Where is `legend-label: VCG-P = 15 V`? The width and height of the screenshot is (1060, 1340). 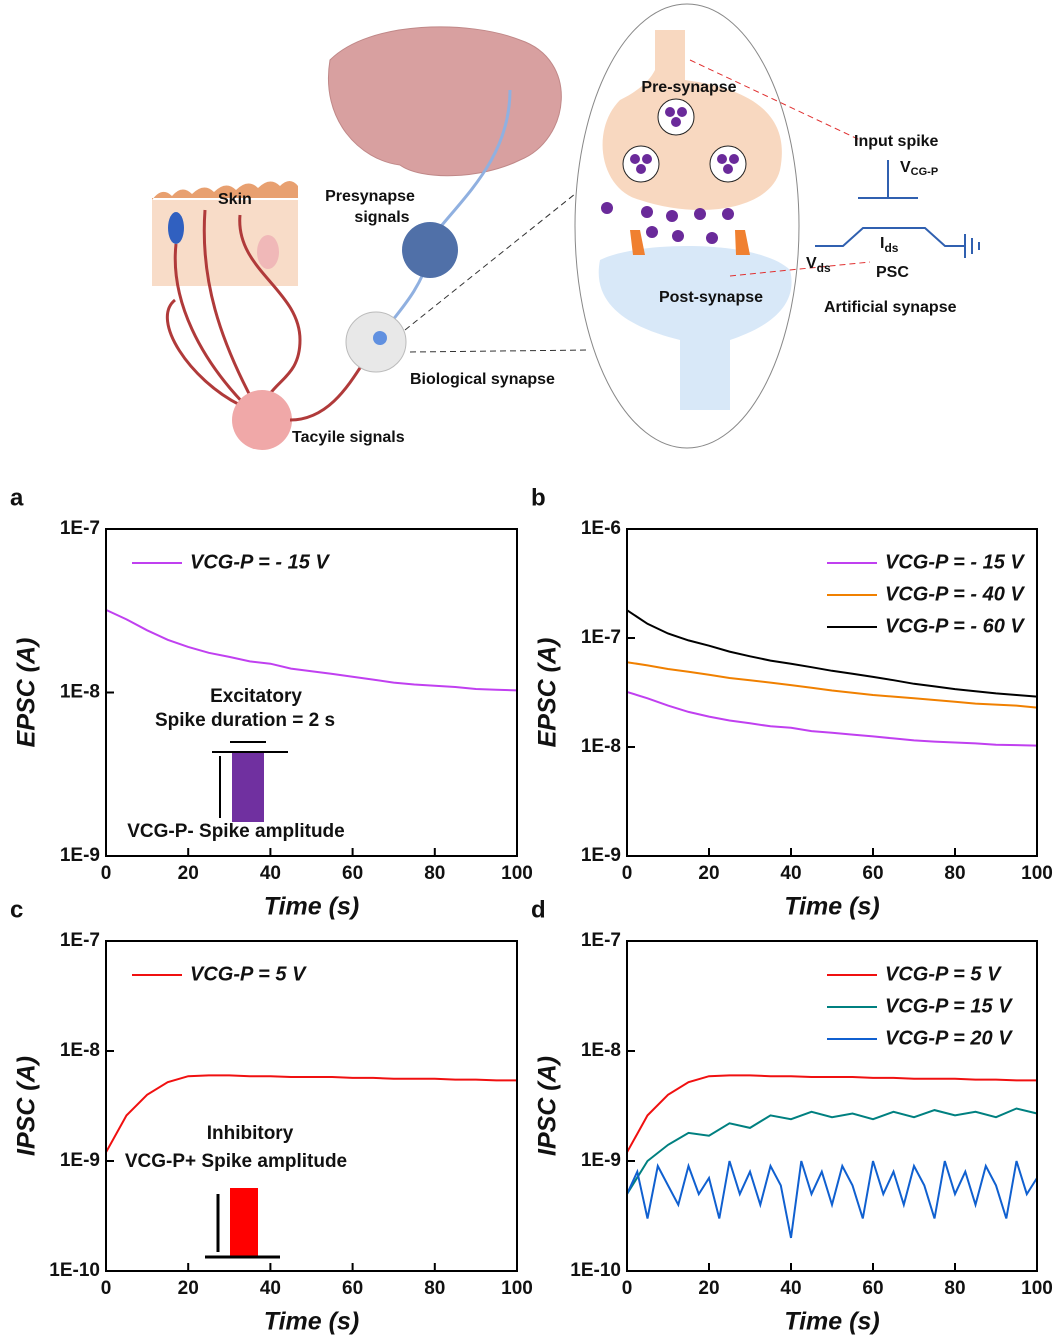
legend-label: VCG-P = 15 V is located at coordinates (949, 1006).